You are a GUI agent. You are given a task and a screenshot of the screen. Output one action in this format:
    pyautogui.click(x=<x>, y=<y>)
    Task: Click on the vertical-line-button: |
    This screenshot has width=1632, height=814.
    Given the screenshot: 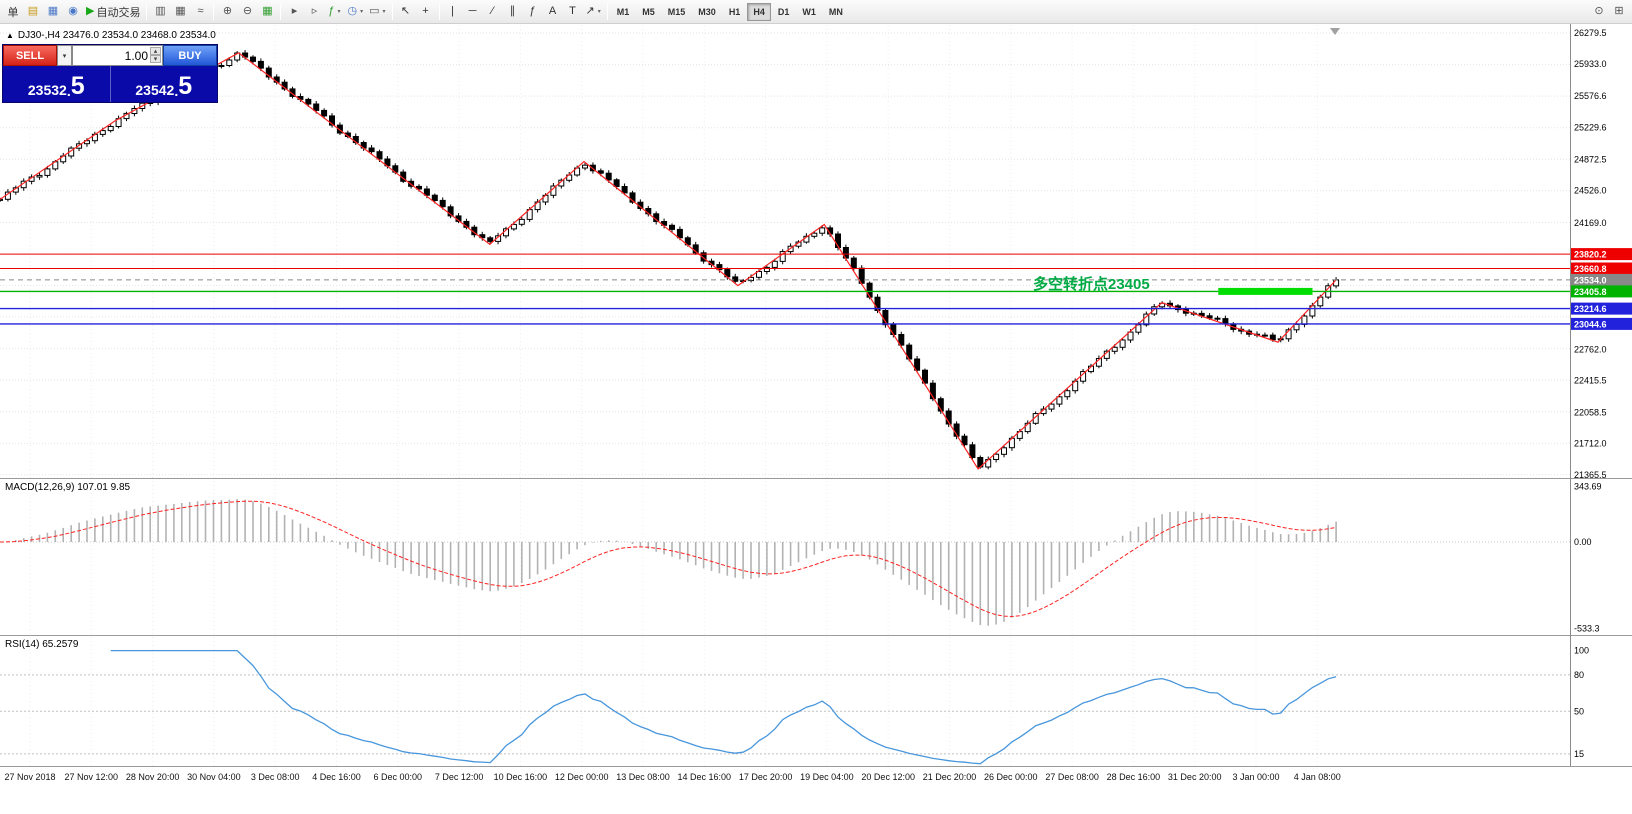 What is the action you would take?
    pyautogui.click(x=453, y=12)
    